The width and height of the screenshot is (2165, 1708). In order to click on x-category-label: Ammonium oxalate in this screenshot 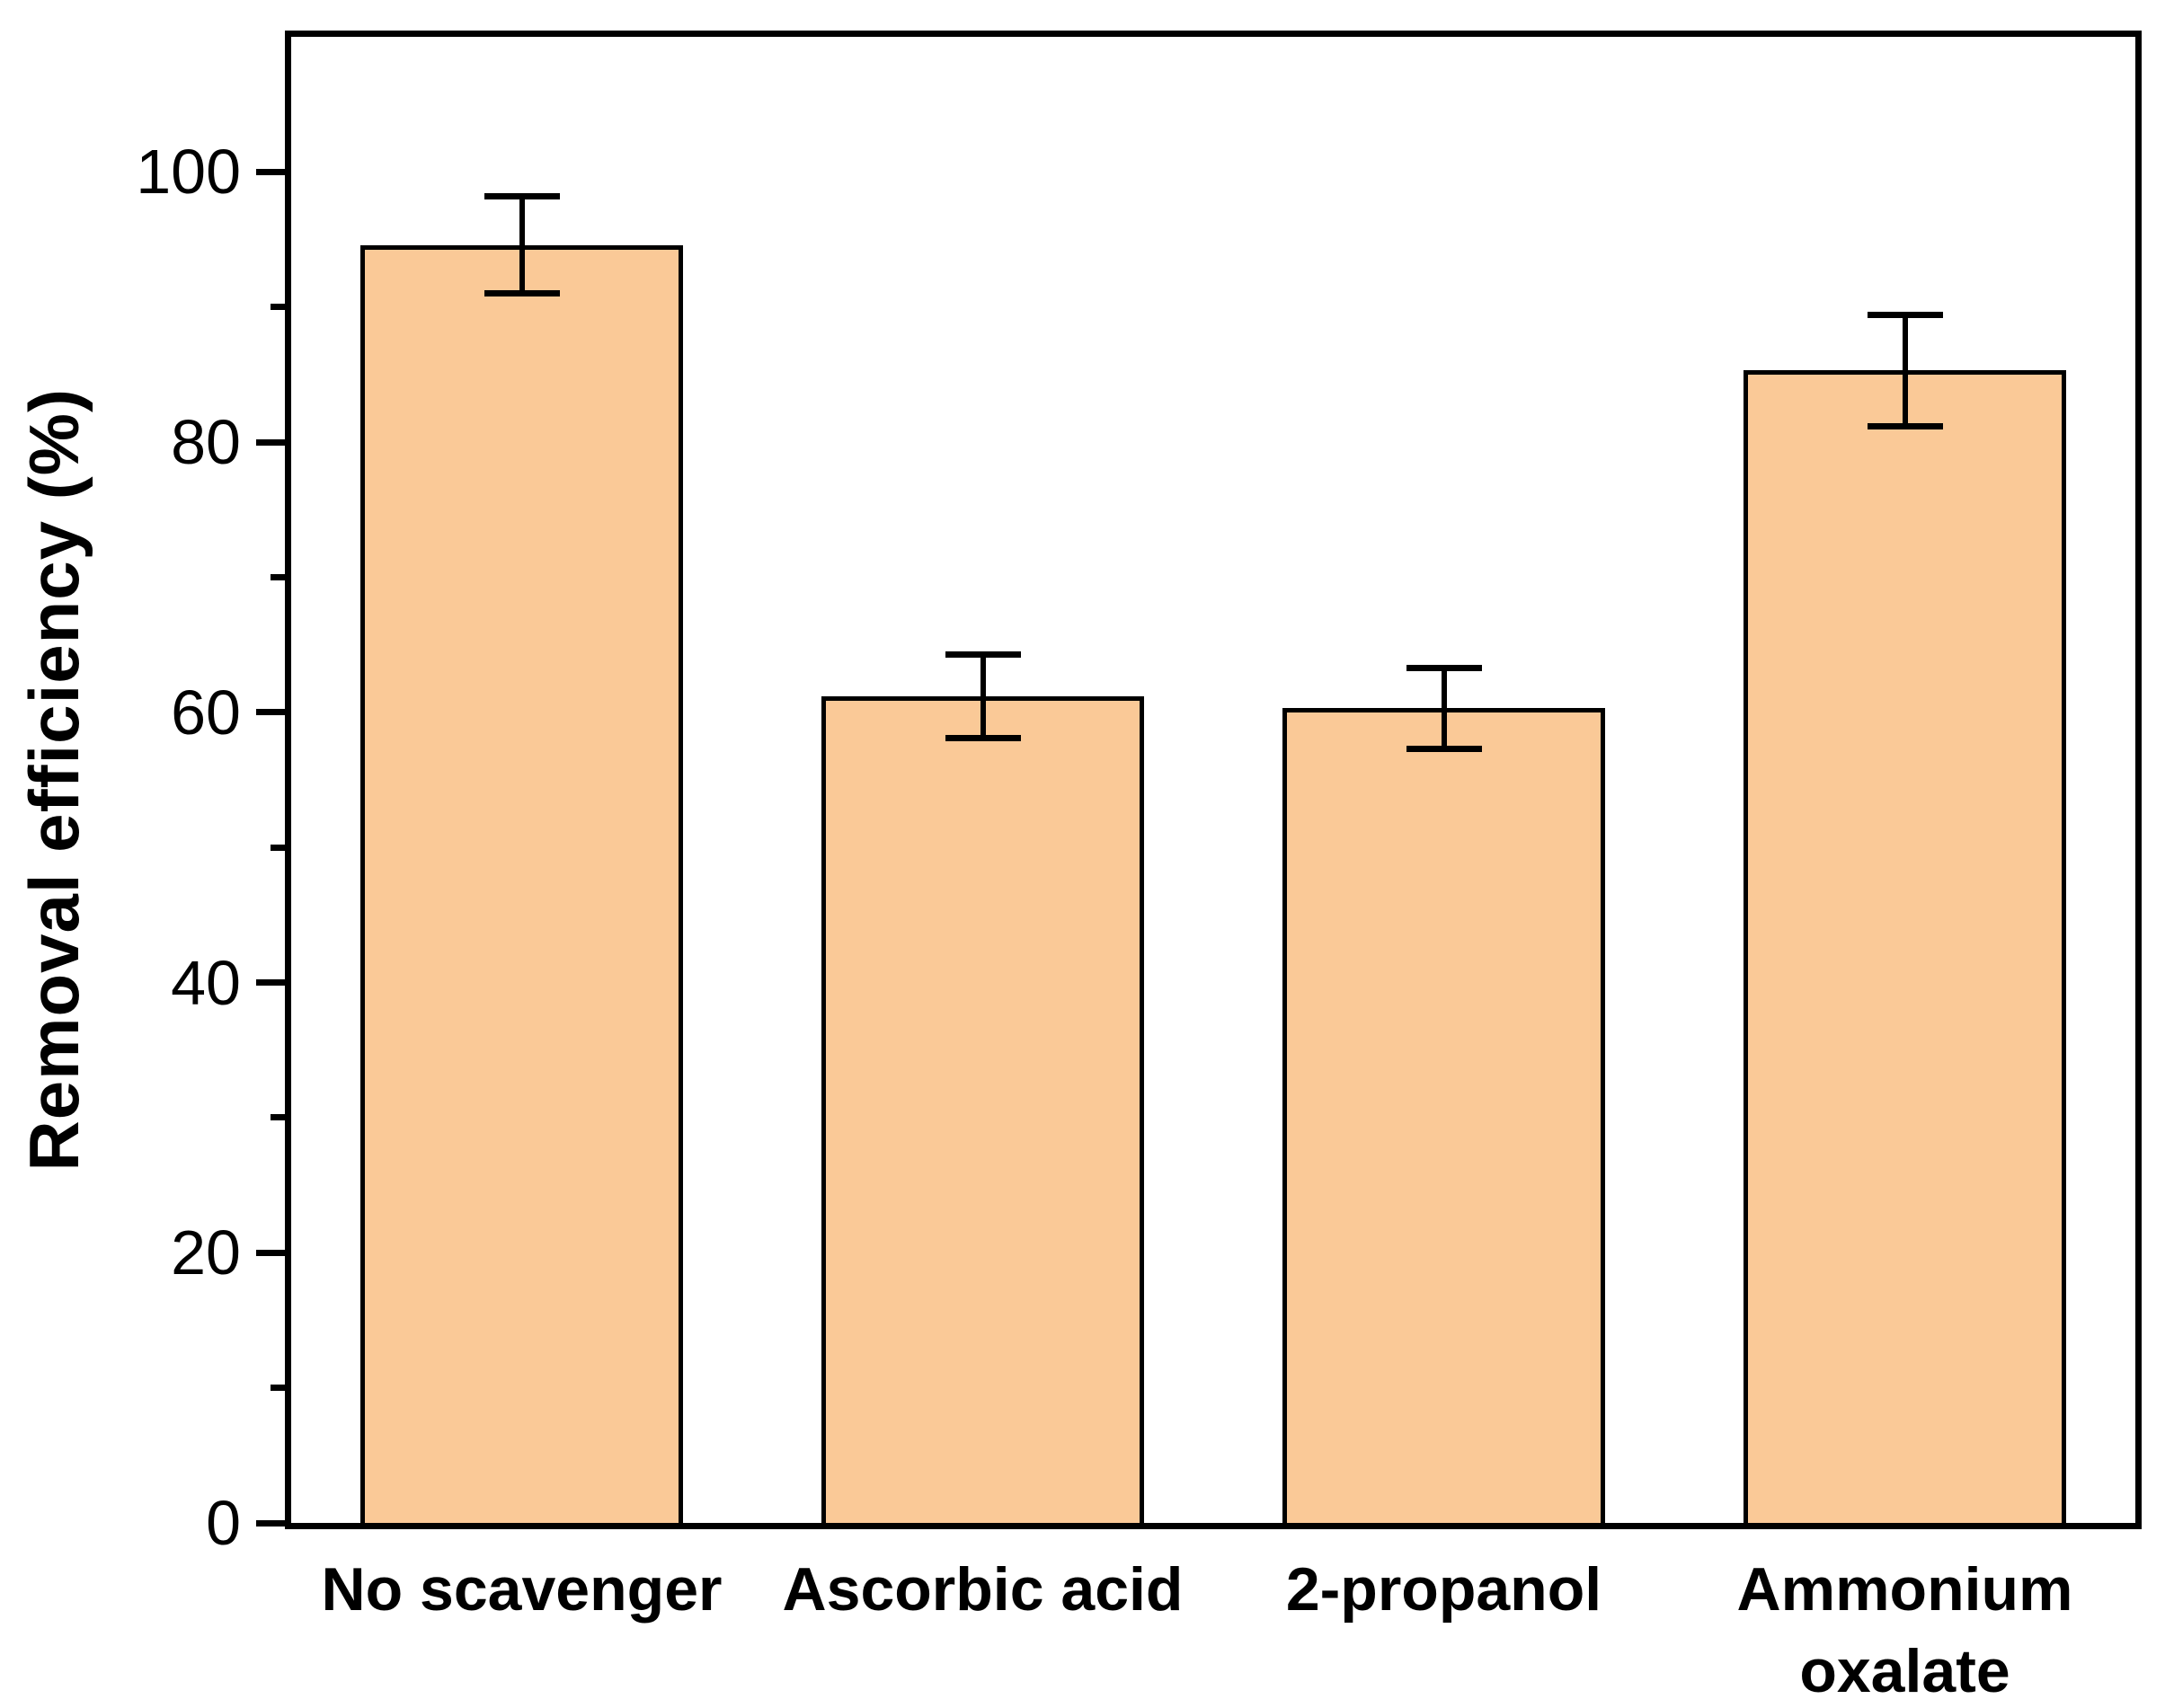, I will do `click(1904, 1630)`.